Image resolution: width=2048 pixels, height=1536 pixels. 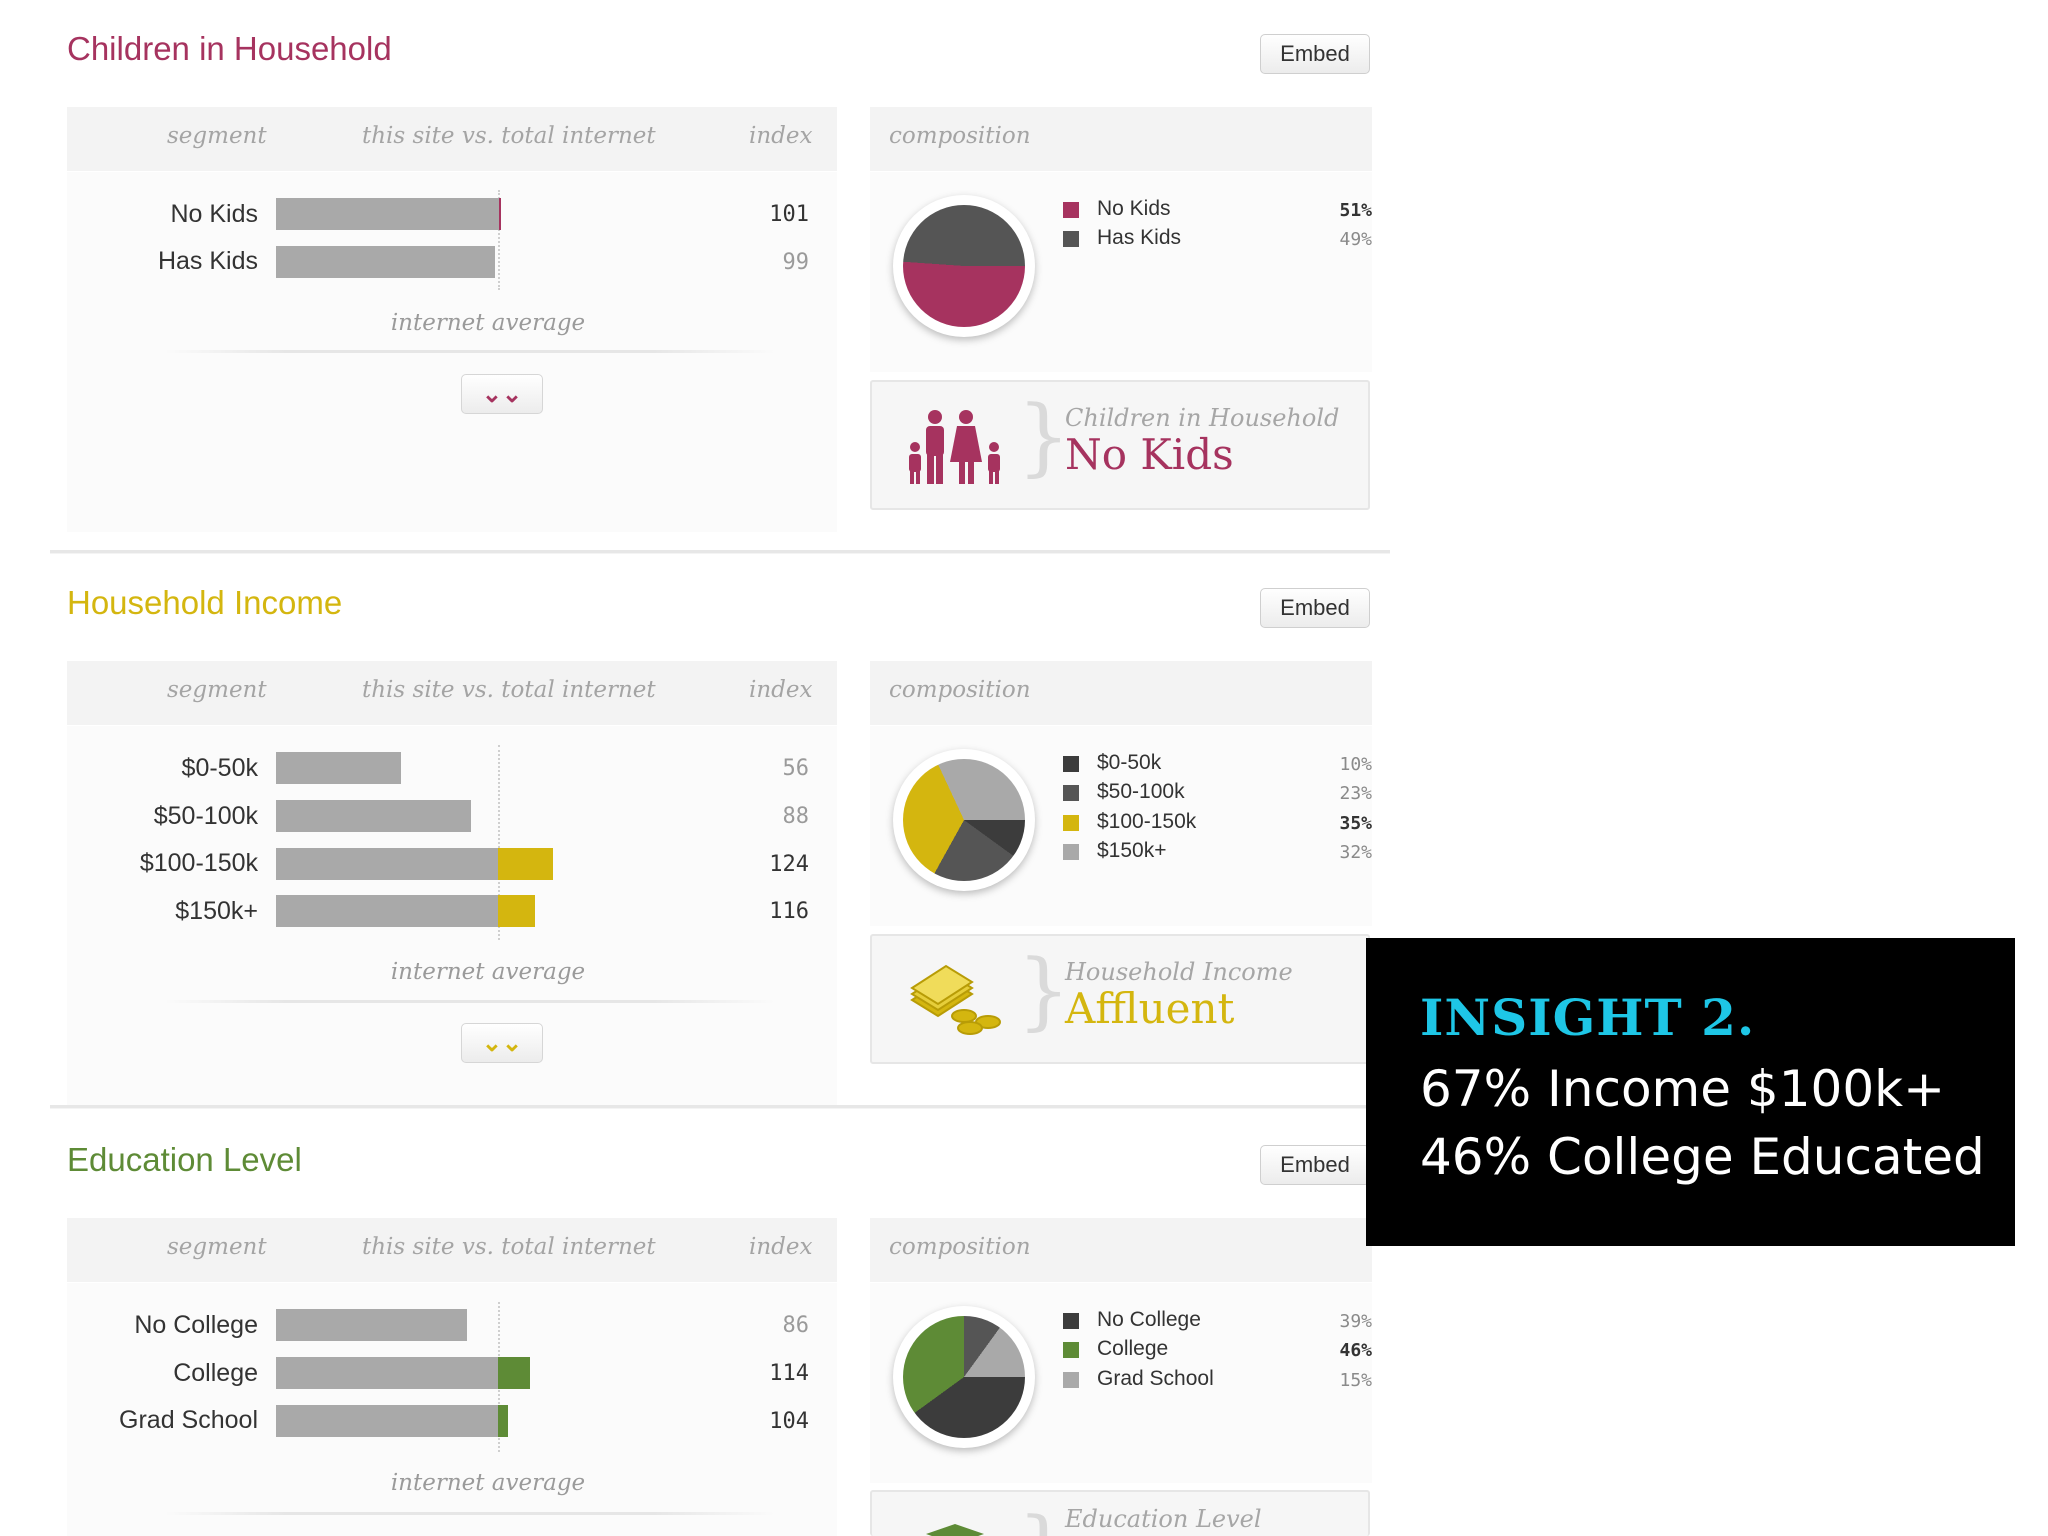 What do you see at coordinates (789, 911) in the screenshot?
I see `index-value: 116` at bounding box center [789, 911].